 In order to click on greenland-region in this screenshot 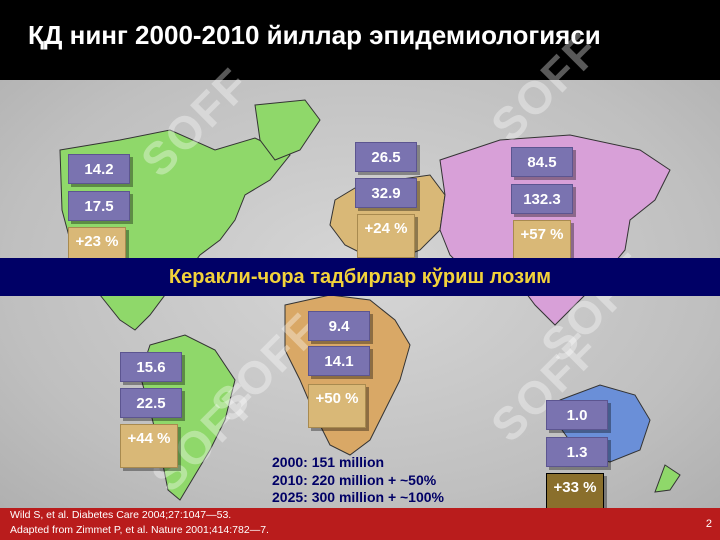, I will do `click(287, 130)`.